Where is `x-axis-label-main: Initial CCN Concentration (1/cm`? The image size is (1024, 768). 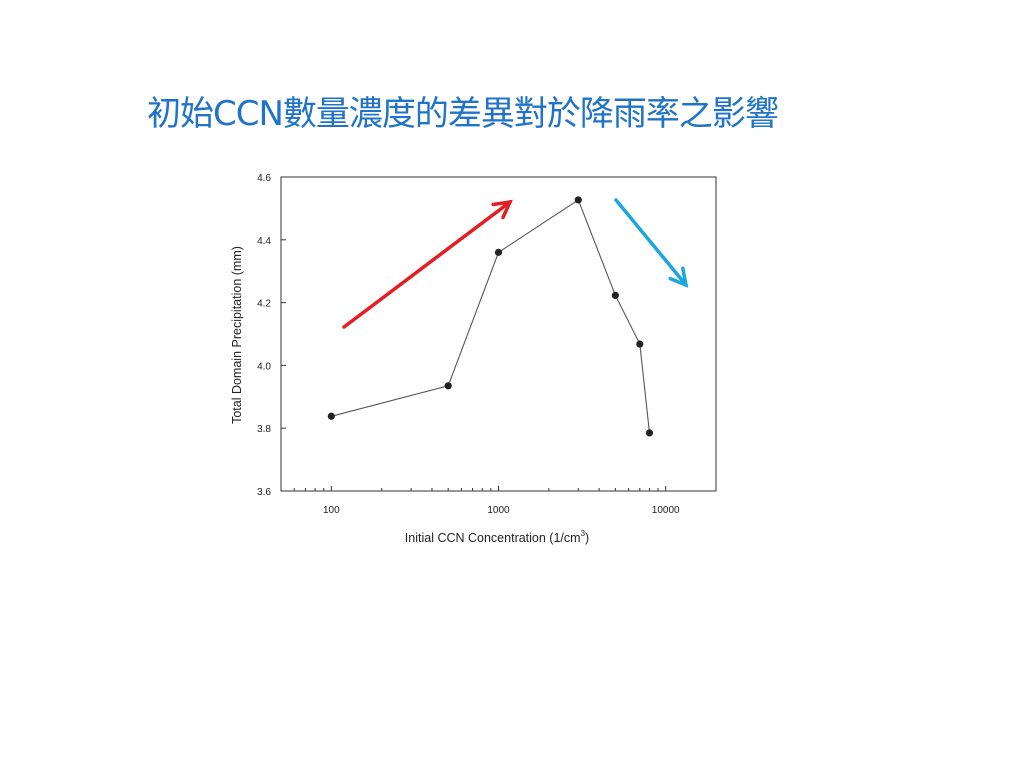
x-axis-label-main: Initial CCN Concentration (1/cm is located at coordinates (493, 538).